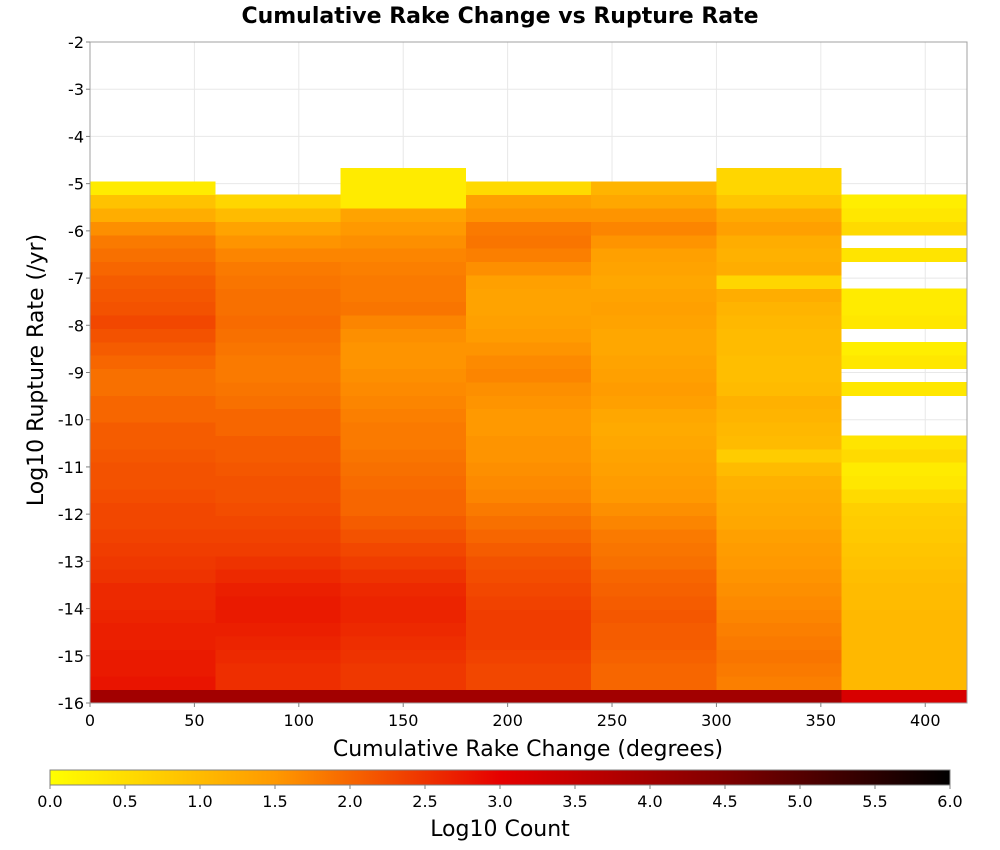 This screenshot has height=850, width=1000. I want to click on colorbar, so click(500, 777).